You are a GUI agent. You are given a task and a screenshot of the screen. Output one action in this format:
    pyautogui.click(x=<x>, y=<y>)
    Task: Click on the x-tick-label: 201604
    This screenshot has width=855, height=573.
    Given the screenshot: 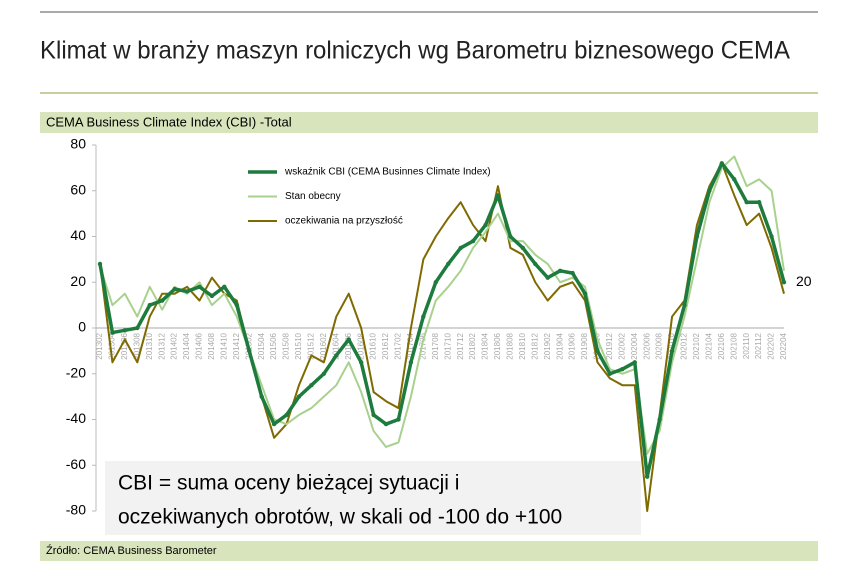 What is the action you would take?
    pyautogui.click(x=335, y=345)
    